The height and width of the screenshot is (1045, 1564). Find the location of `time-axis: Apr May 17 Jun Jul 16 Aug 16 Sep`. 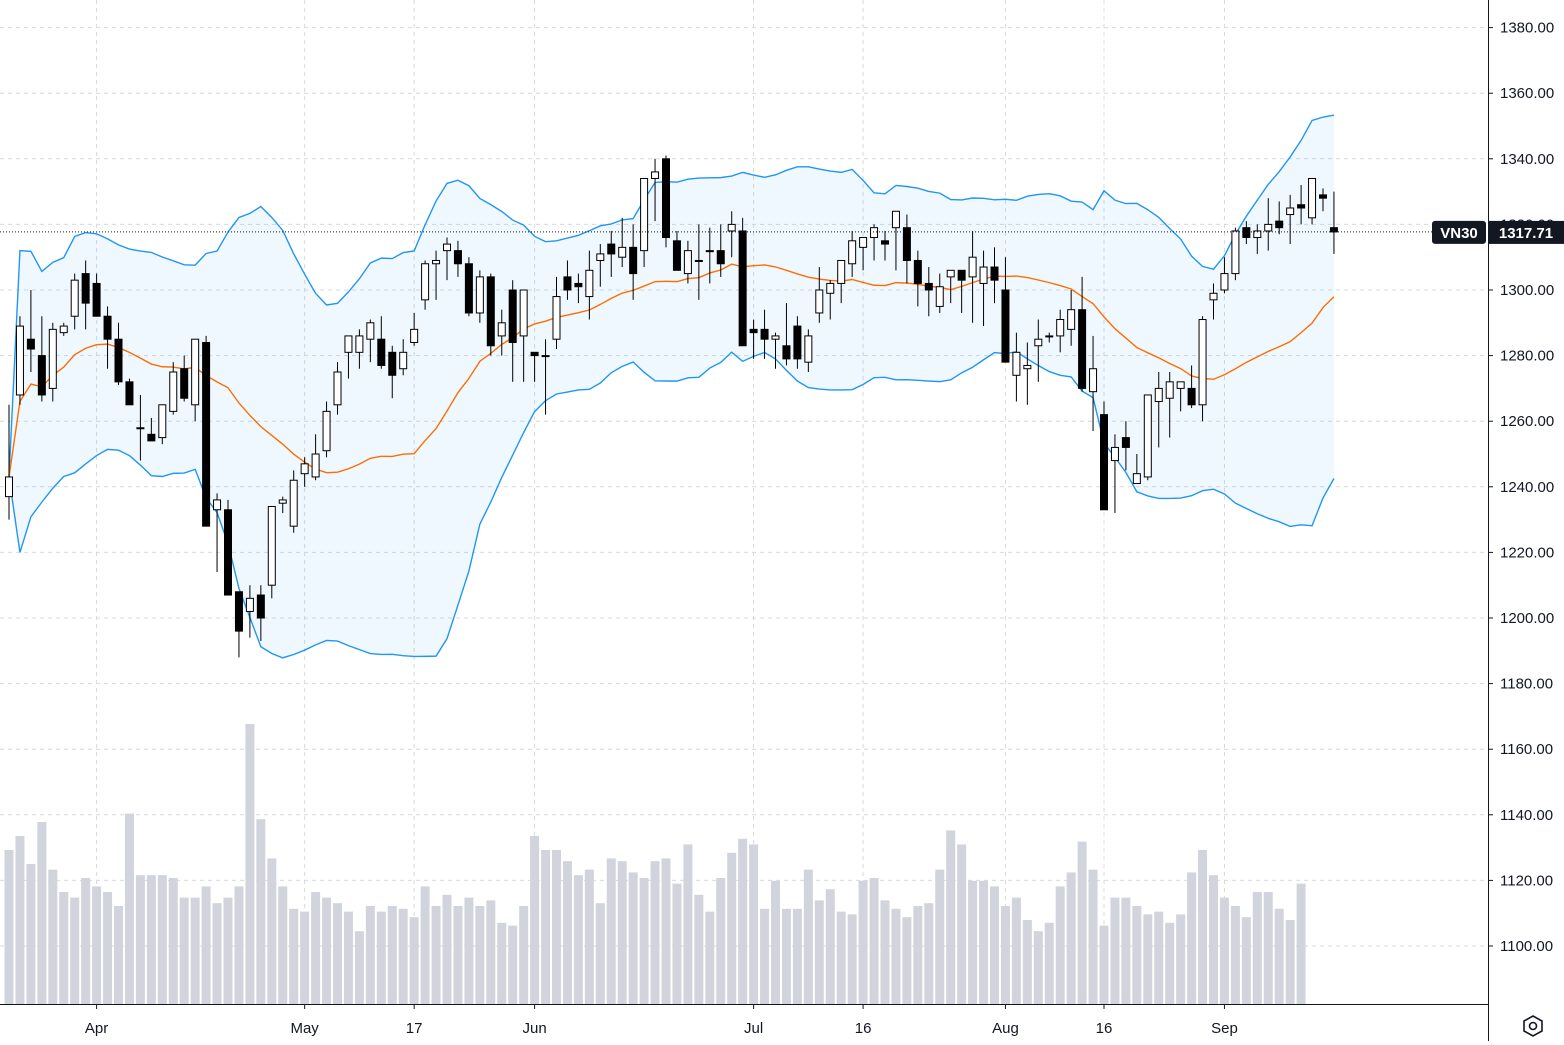

time-axis: Apr May 17 Jun Jul 16 Aug 16 Sep is located at coordinates (744, 1020).